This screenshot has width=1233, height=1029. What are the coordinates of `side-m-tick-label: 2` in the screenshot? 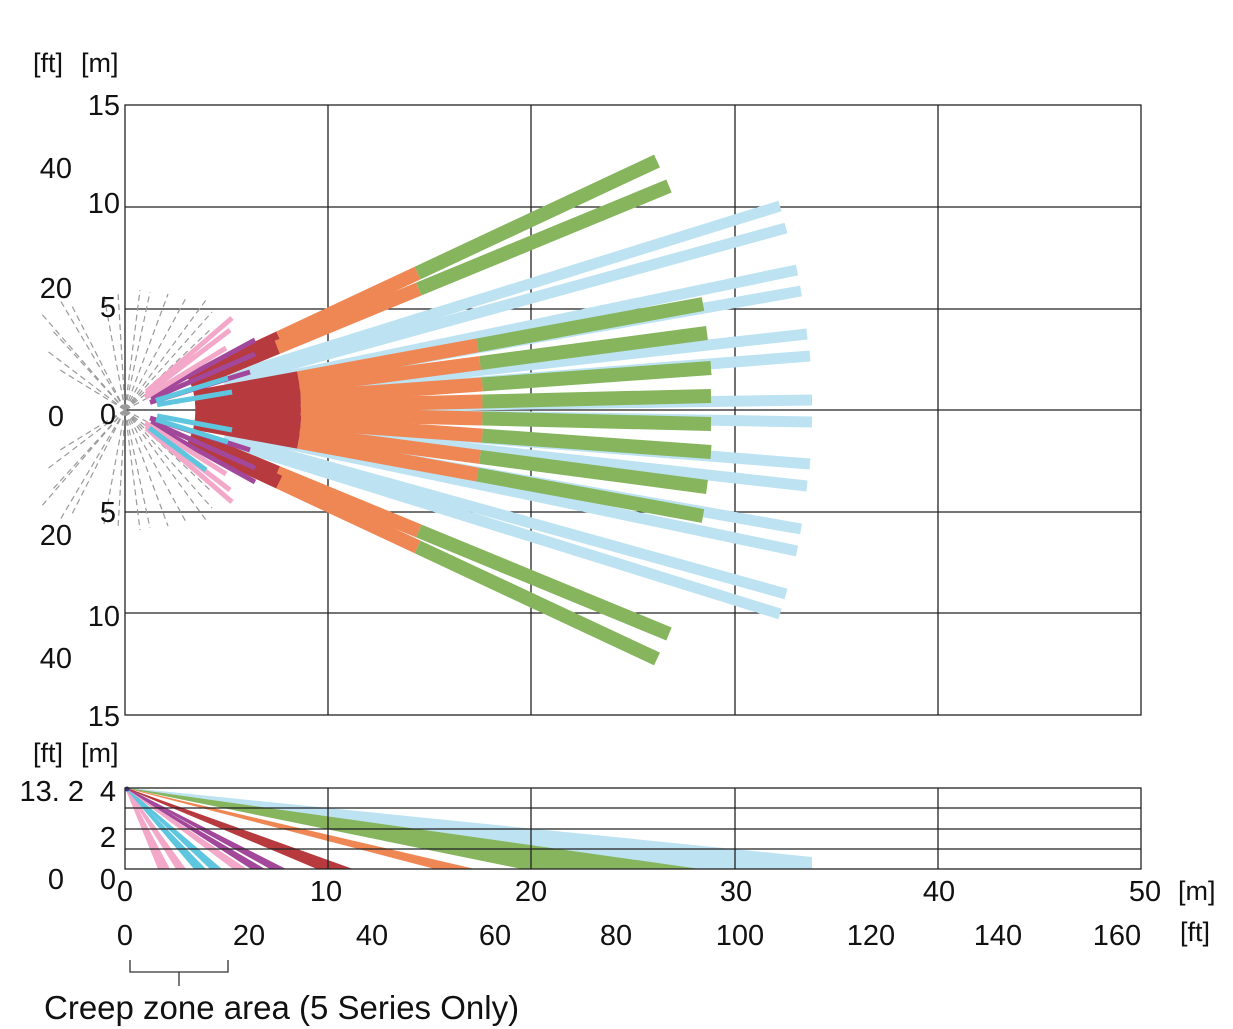 It's located at (108, 838).